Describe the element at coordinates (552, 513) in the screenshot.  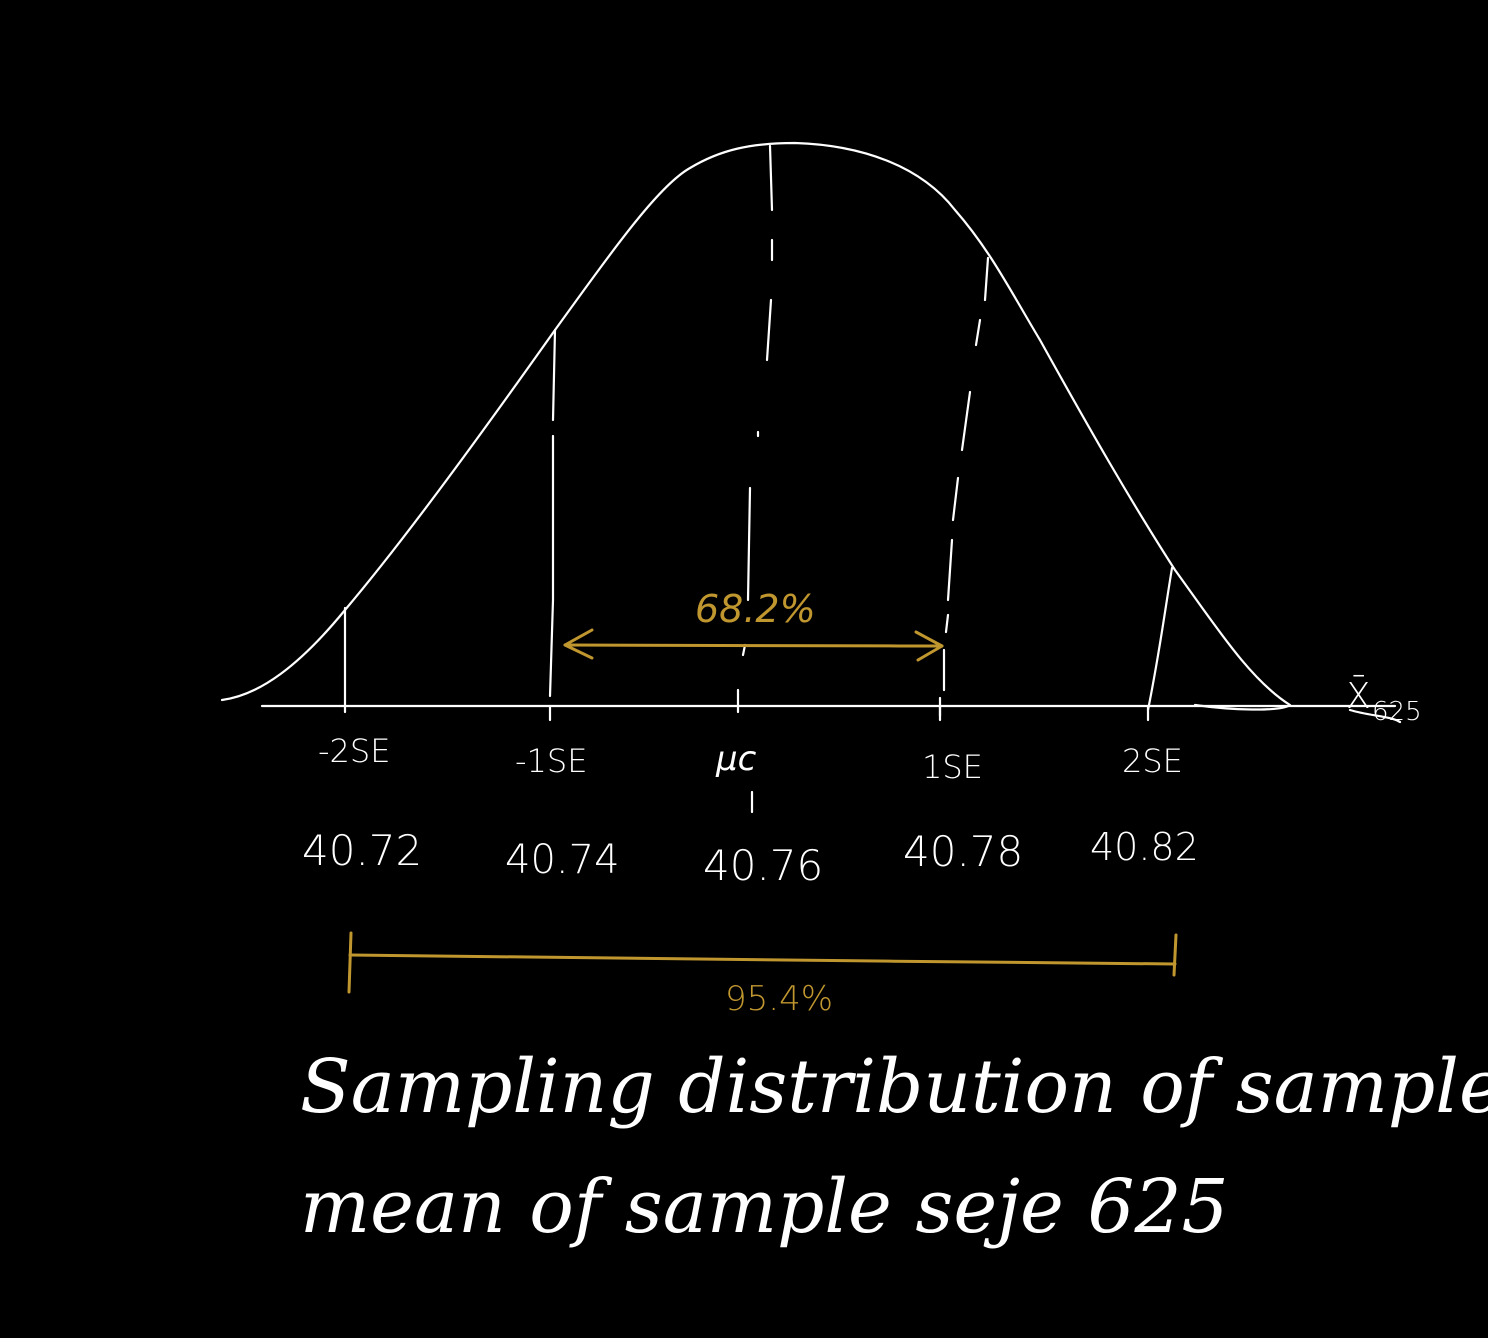
I see `minus-1se-line` at that location.